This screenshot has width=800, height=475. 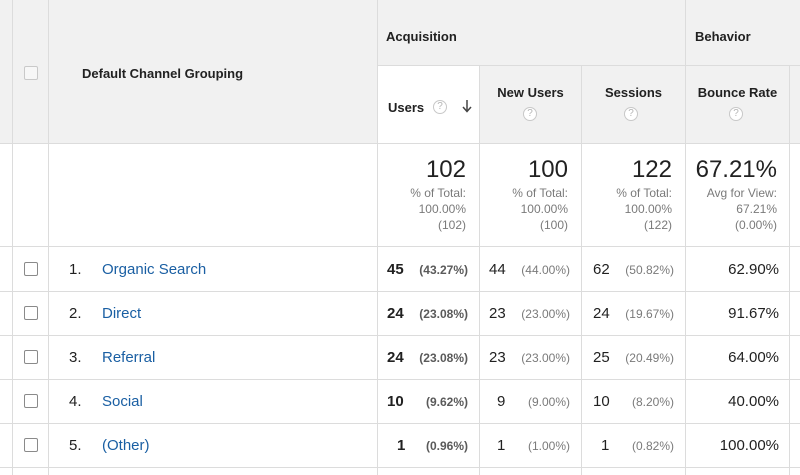 What do you see at coordinates (605, 445) in the screenshot?
I see `sessions-value: 1` at bounding box center [605, 445].